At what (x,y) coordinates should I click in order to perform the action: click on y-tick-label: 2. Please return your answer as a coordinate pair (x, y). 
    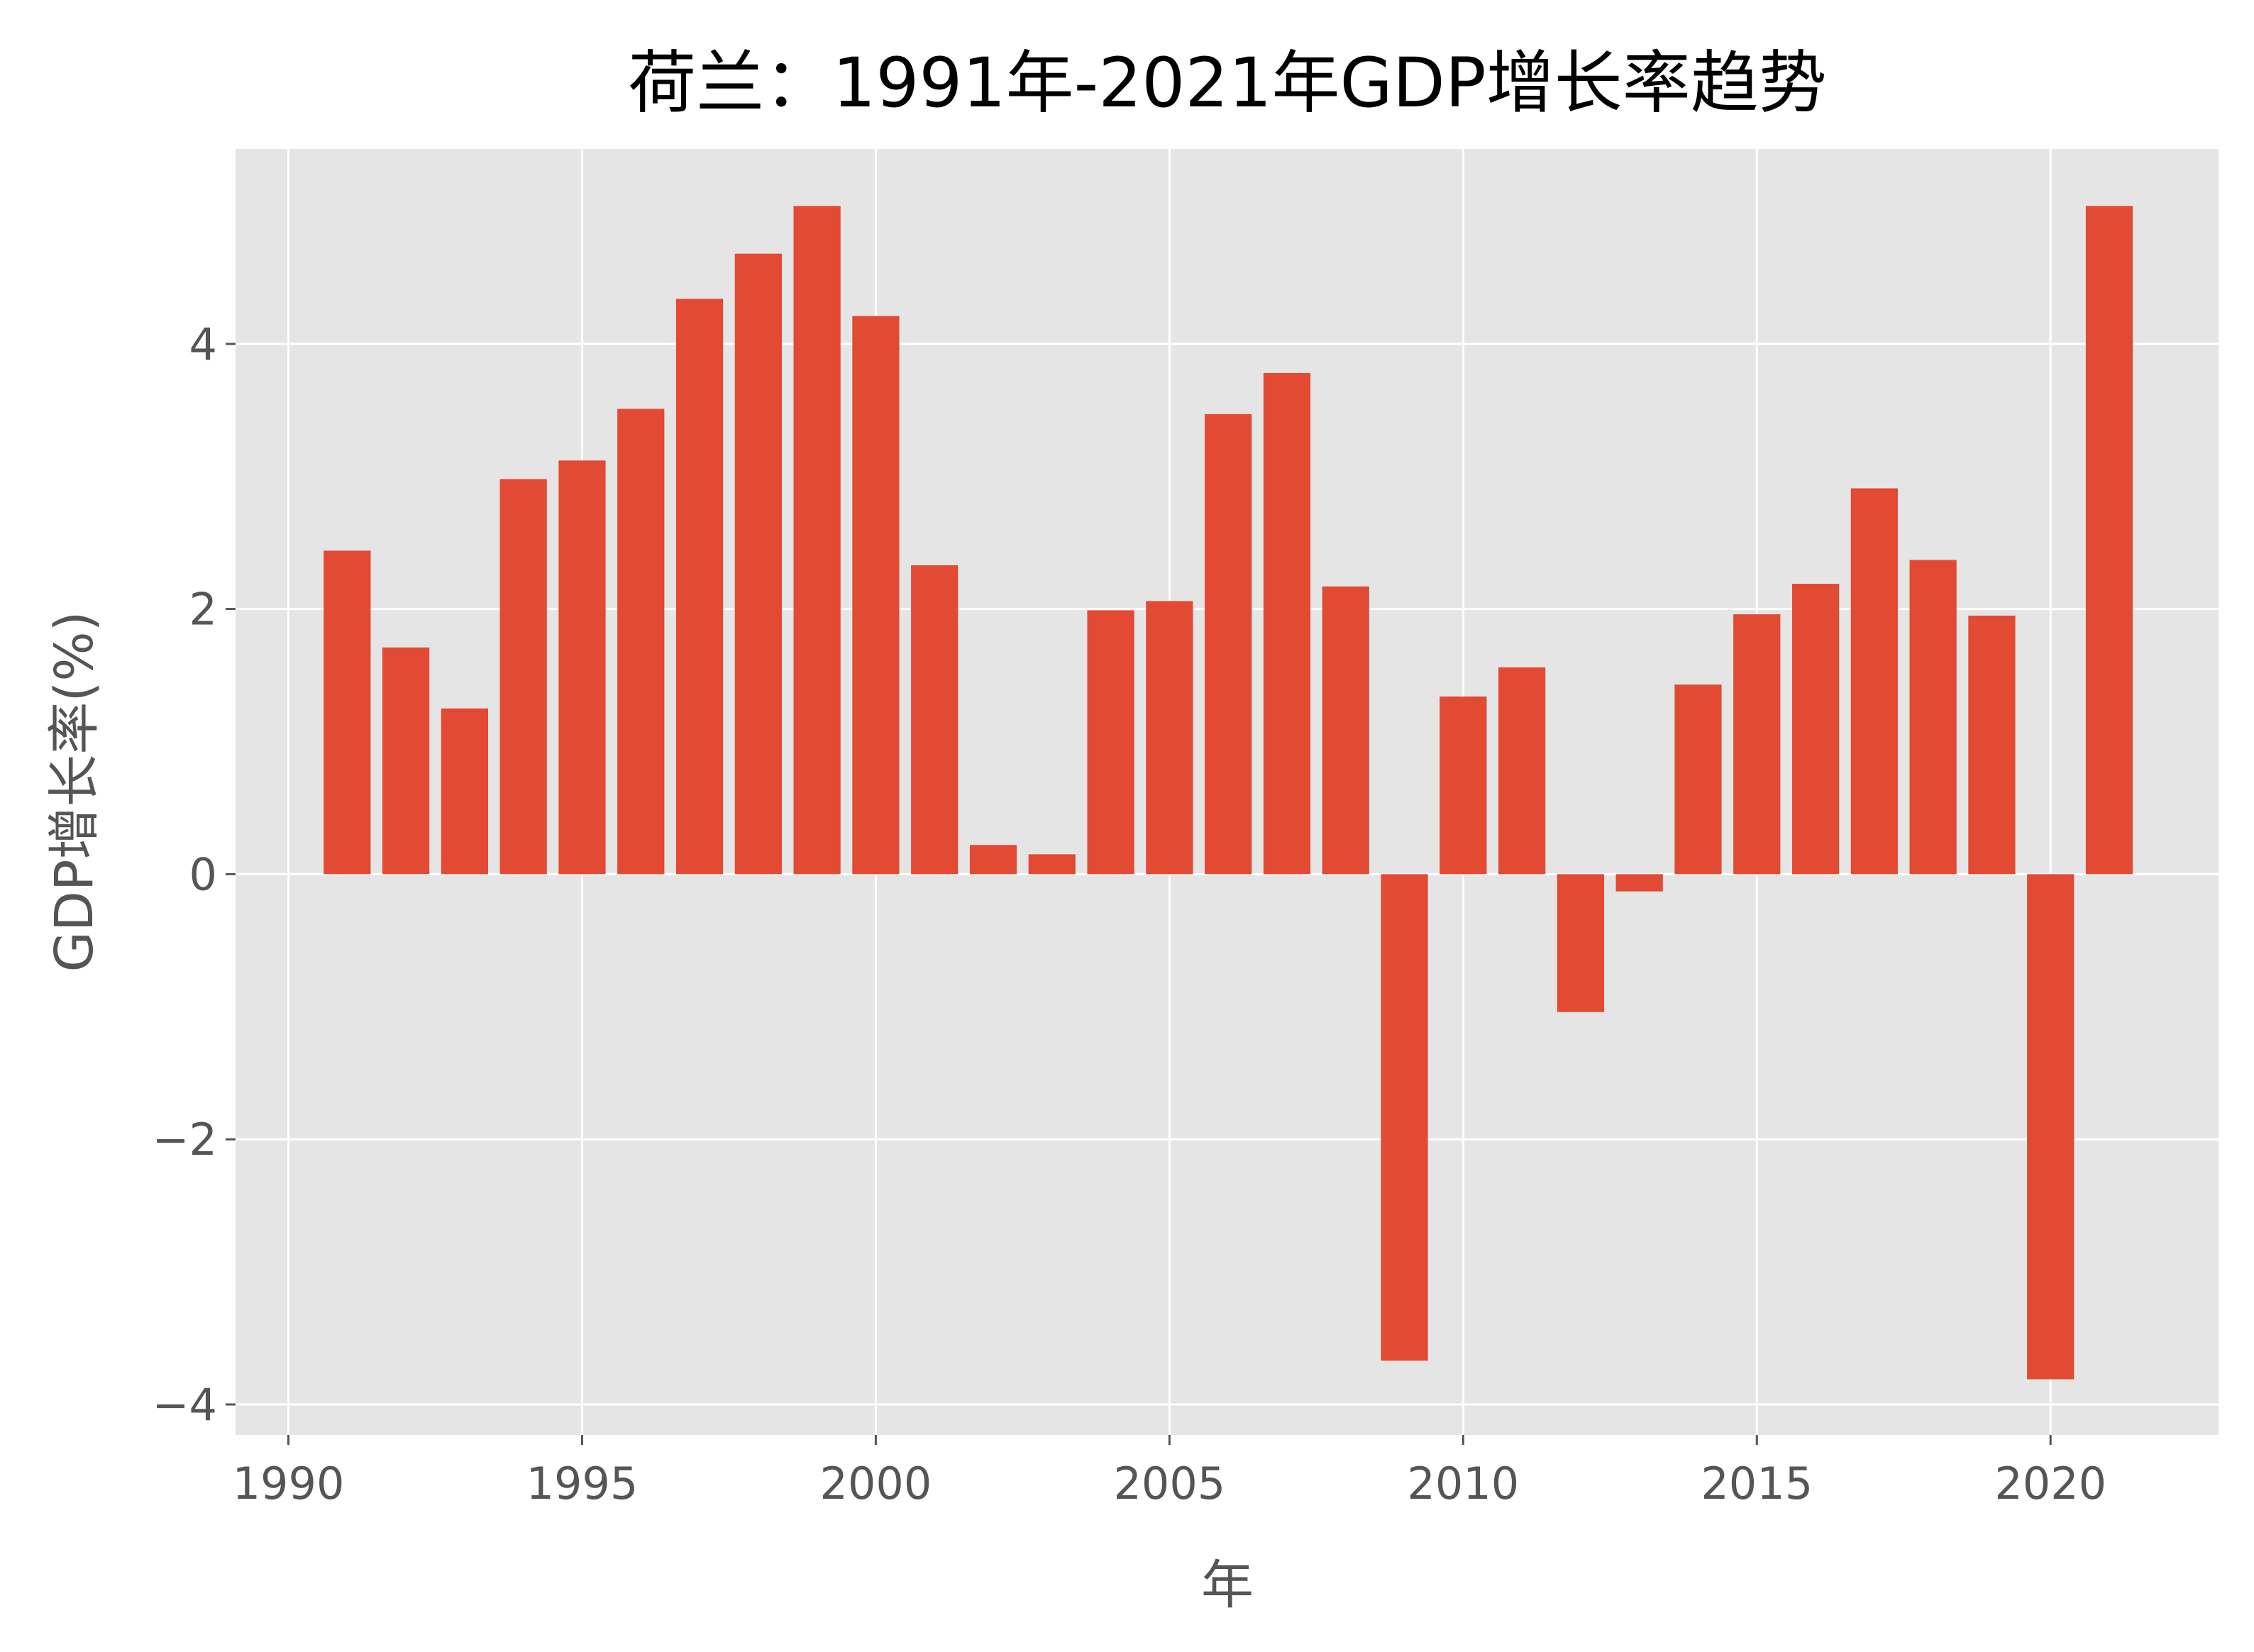
    Looking at the image, I should click on (203, 610).